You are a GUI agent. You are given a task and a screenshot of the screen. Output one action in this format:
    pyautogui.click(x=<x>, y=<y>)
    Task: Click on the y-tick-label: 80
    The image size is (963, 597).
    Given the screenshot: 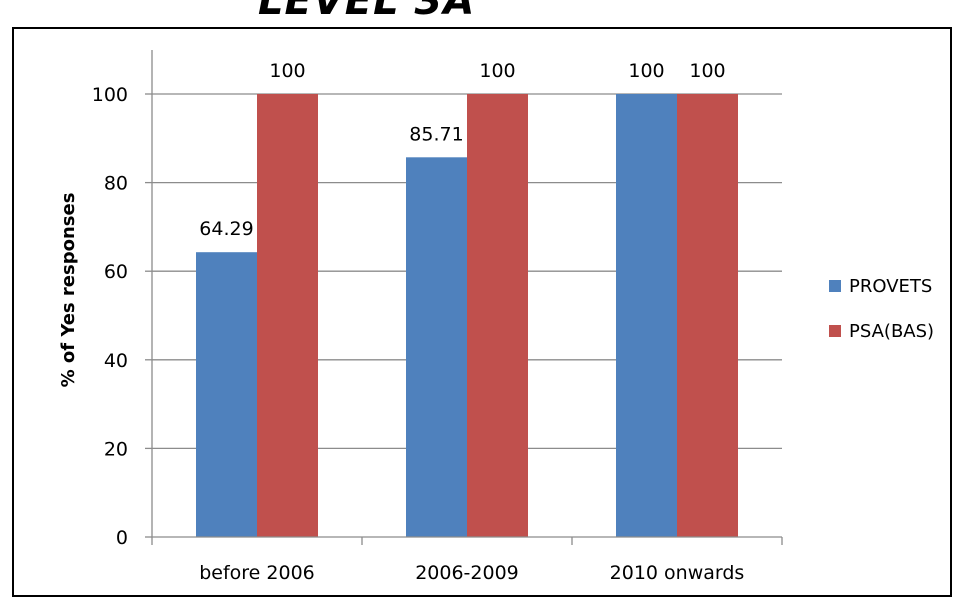 What is the action you would take?
    pyautogui.click(x=116, y=184)
    